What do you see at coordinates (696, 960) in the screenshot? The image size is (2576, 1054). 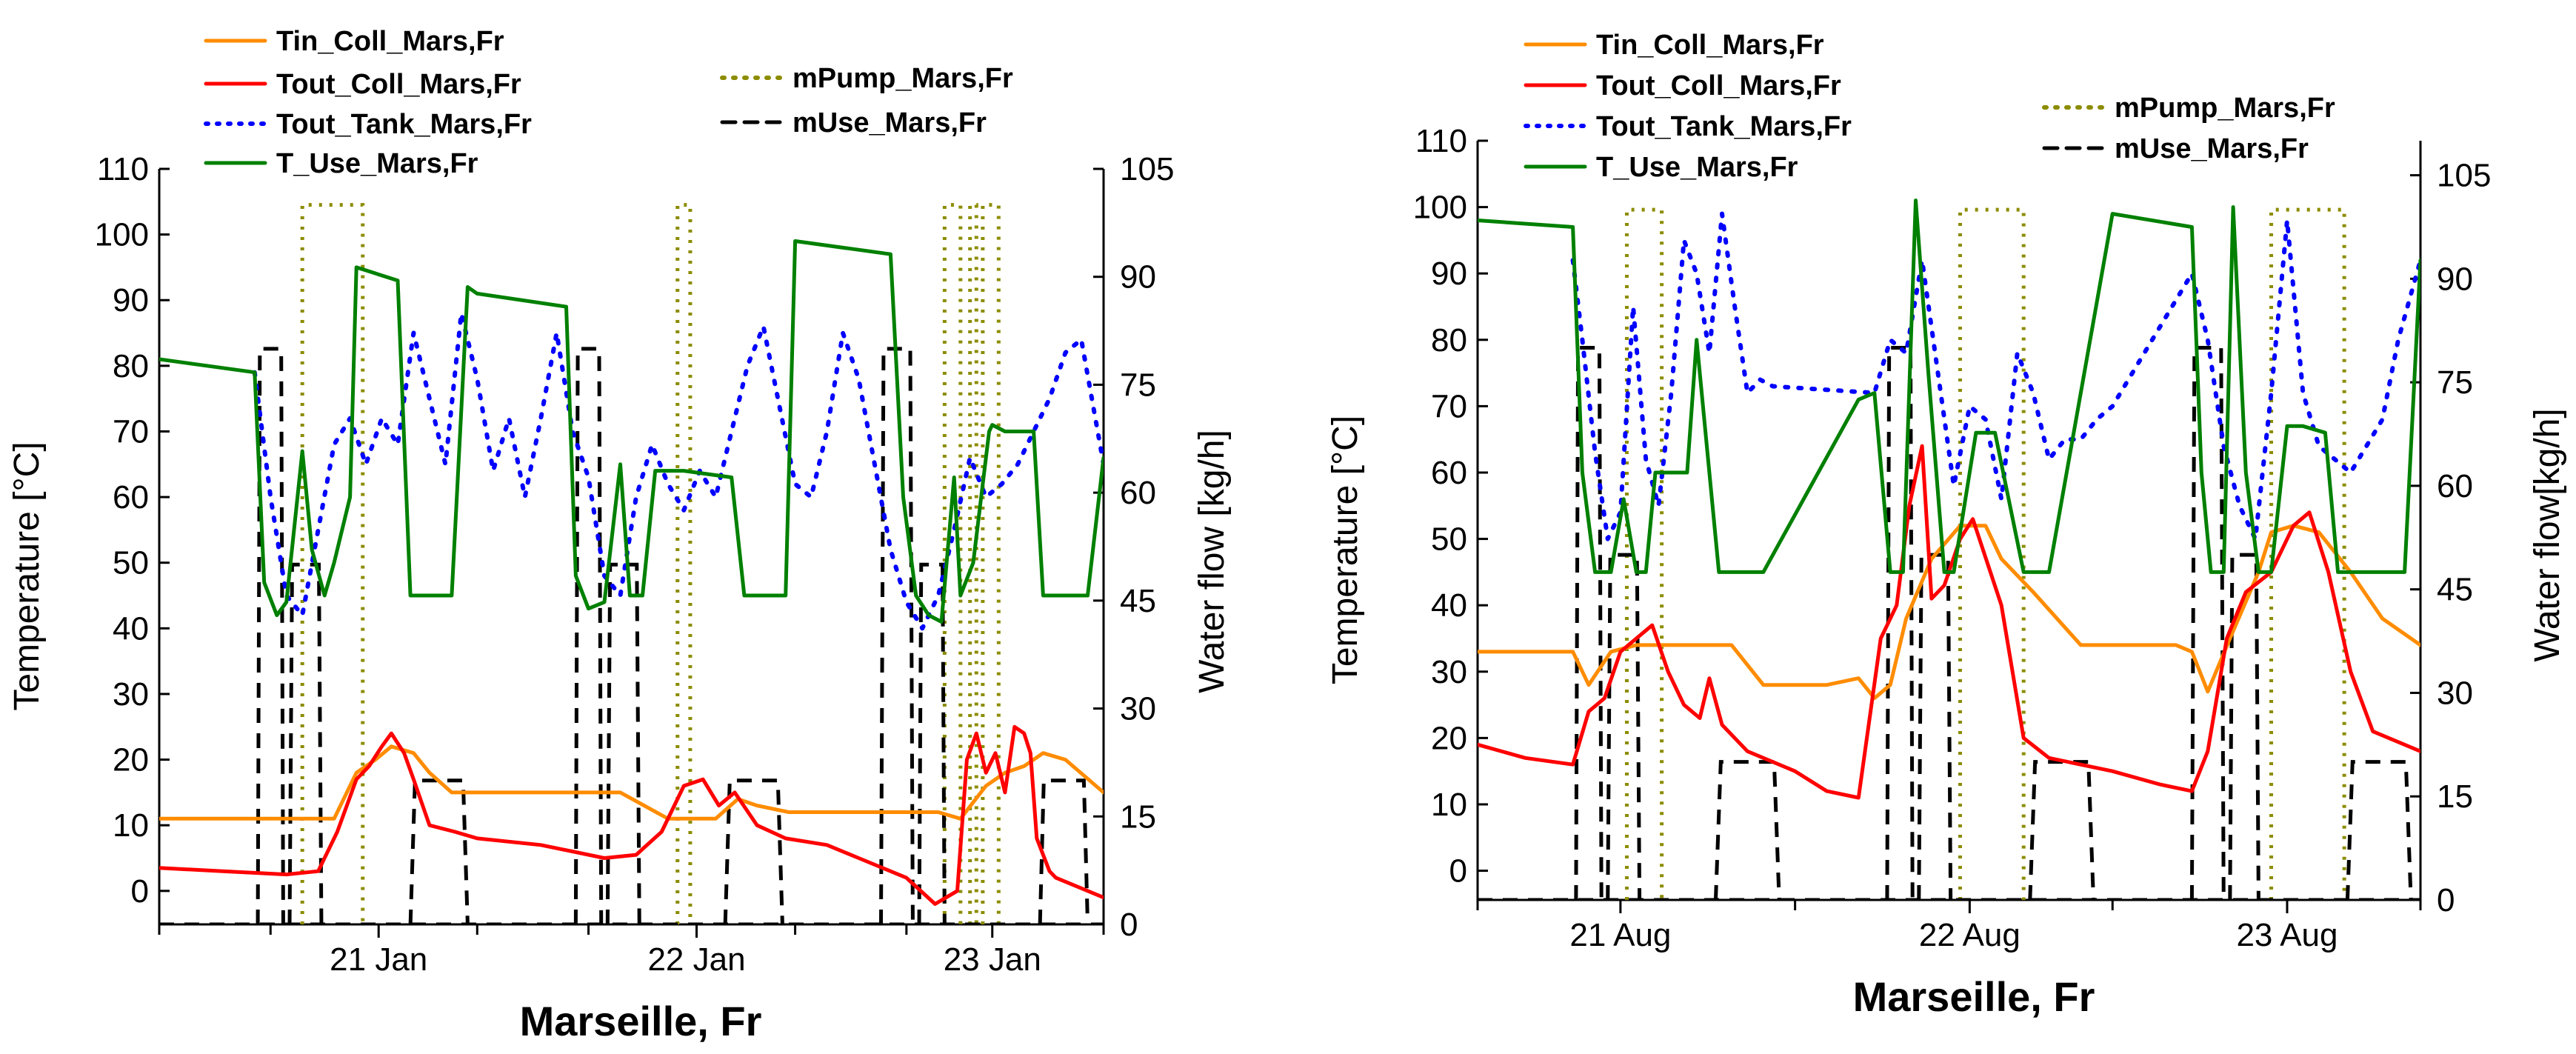 I see `x-tick-label: 22 Jan` at bounding box center [696, 960].